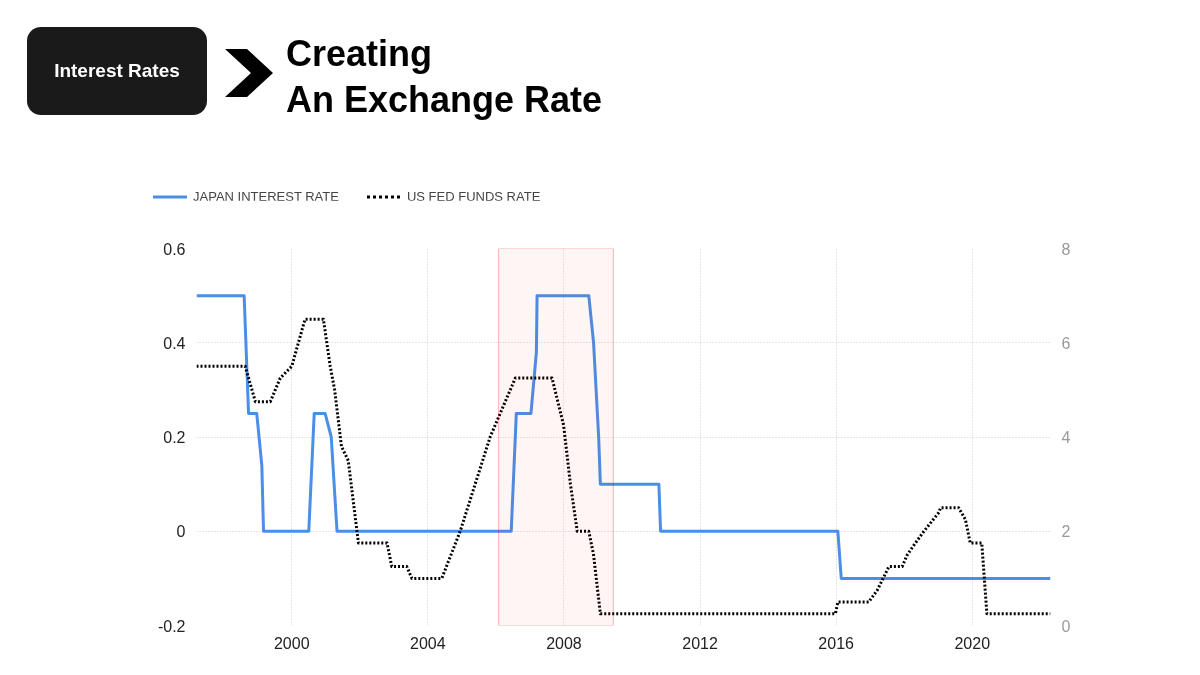  What do you see at coordinates (1066, 626) in the screenshot?
I see `y2-tick-label: 0` at bounding box center [1066, 626].